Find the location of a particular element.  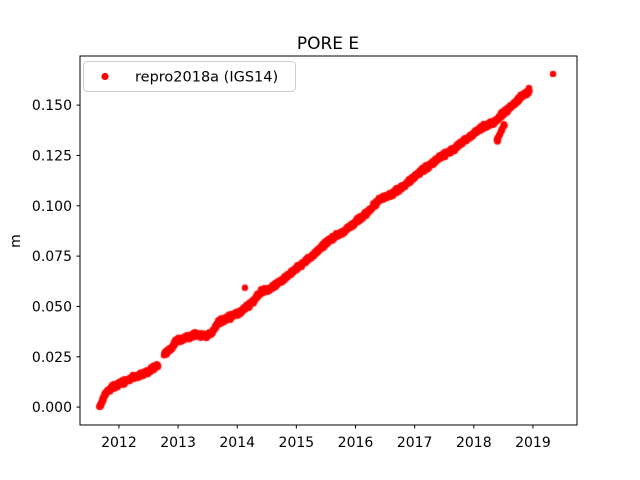

x-tick-label-2017: 2017 is located at coordinates (415, 443).